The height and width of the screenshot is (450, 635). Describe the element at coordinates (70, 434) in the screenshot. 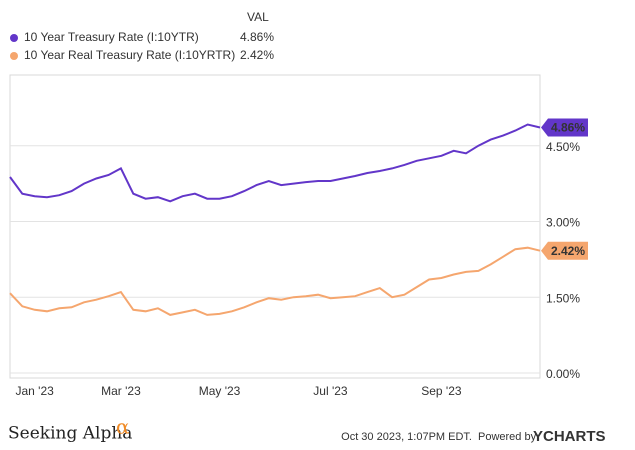

I see `brand: Seeking Alpha` at that location.